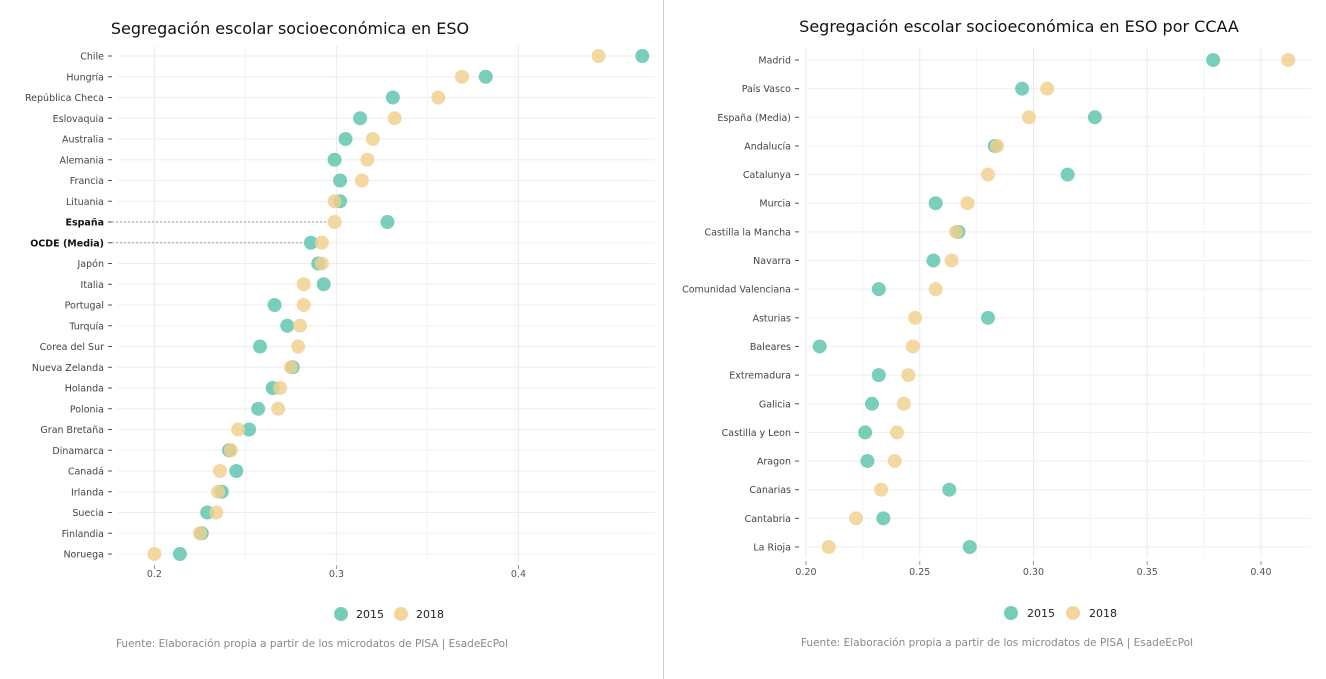 The image size is (1326, 679). I want to click on y-tick-label: España (Media), so click(754, 118).